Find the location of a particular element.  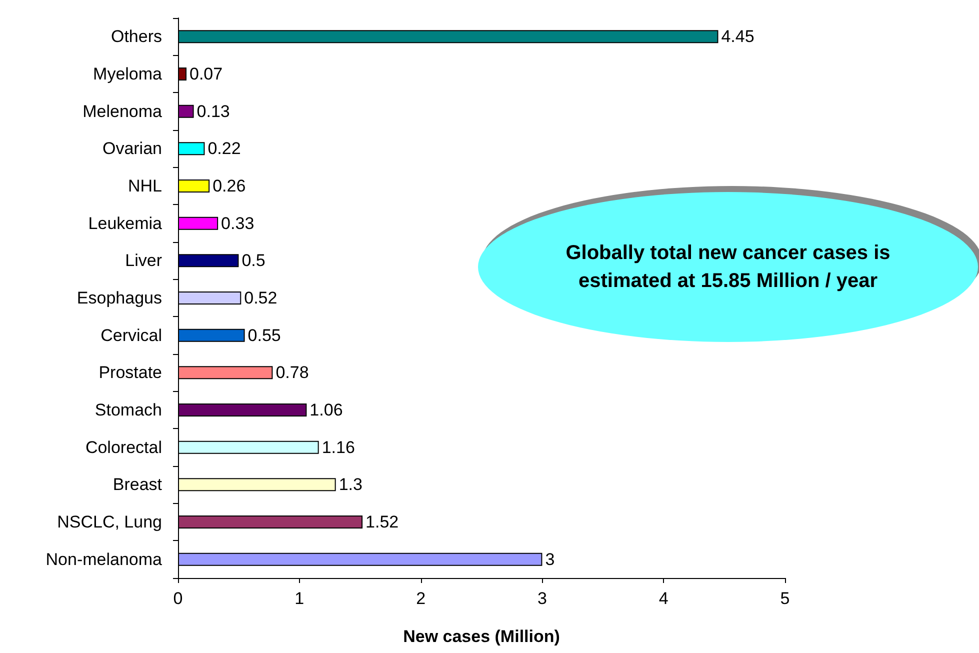

y-tick-label: Ovarian is located at coordinates (132, 148).